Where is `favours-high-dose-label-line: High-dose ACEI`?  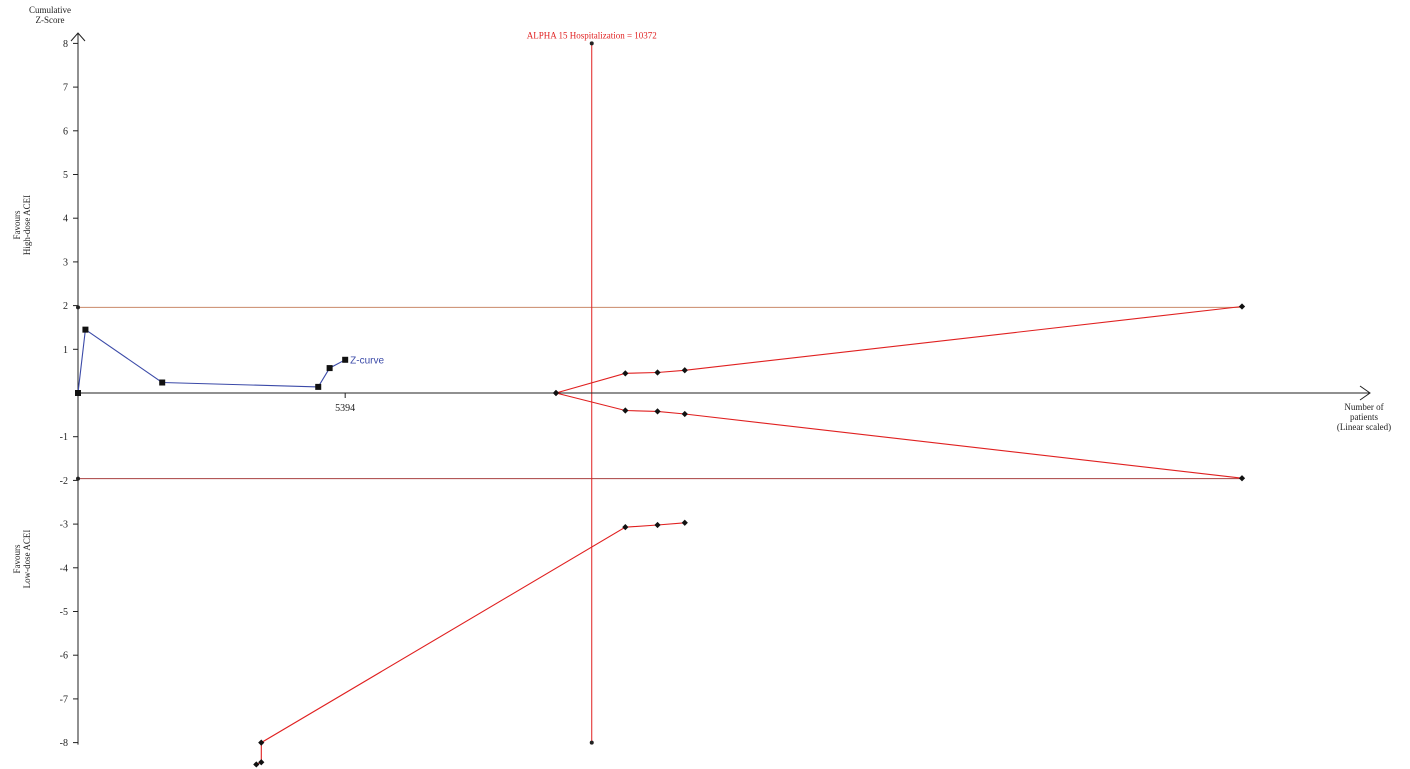
favours-high-dose-label-line: High-dose ACEI is located at coordinates (27, 225).